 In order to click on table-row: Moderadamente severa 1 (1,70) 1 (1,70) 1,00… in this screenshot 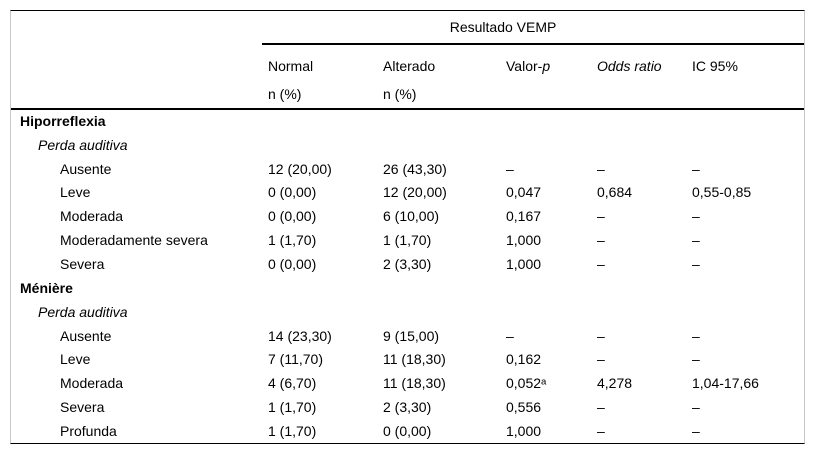, I will do `click(407, 240)`.